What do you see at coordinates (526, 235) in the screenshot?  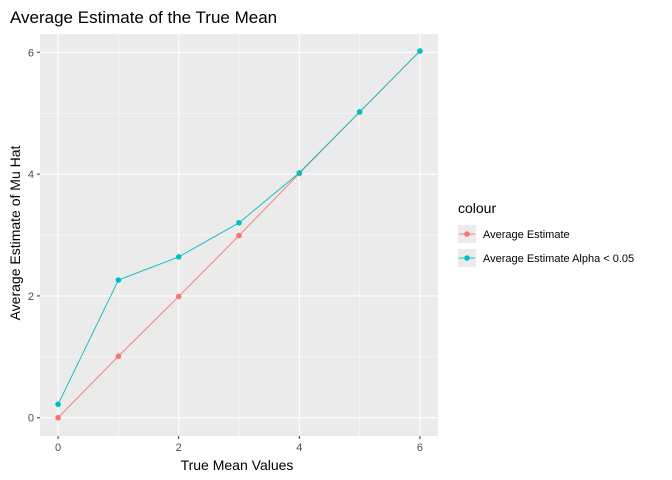 I see `legend-label: Average Estimate` at bounding box center [526, 235].